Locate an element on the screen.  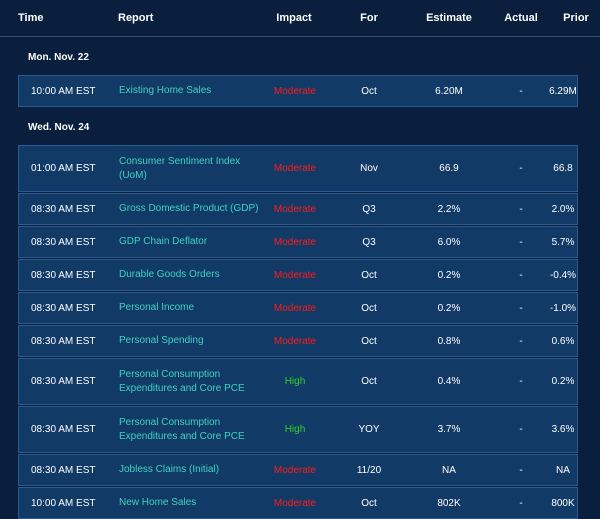
header-impact: Impact is located at coordinates (294, 18).